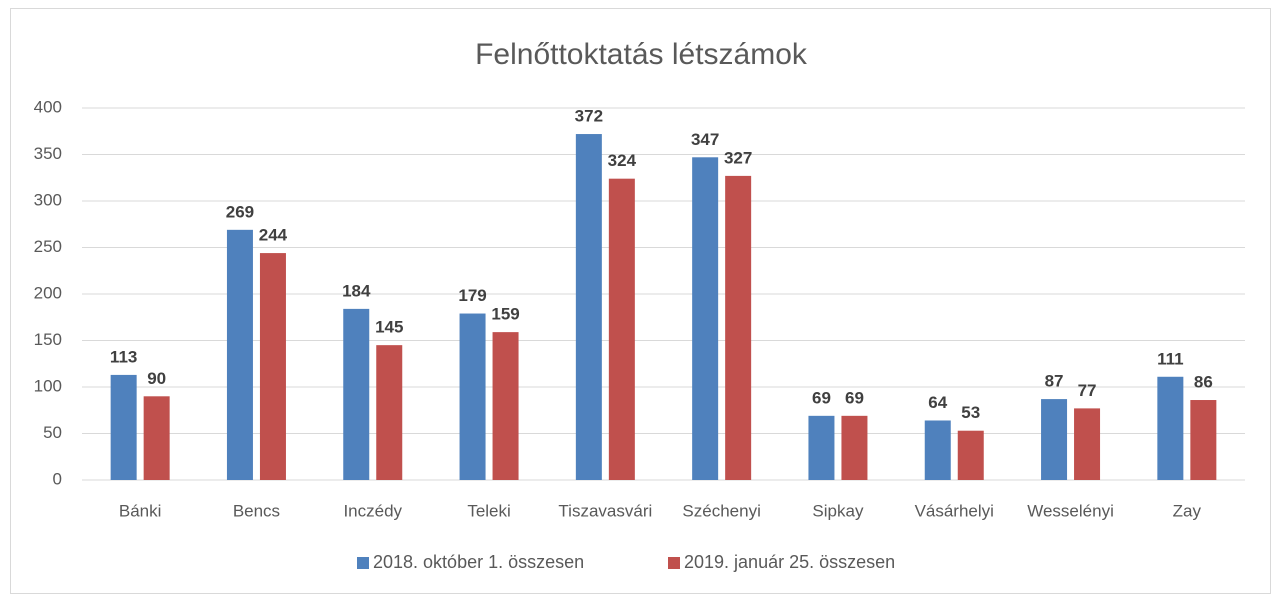  What do you see at coordinates (589, 116) in the screenshot?
I see `value-label: 372` at bounding box center [589, 116].